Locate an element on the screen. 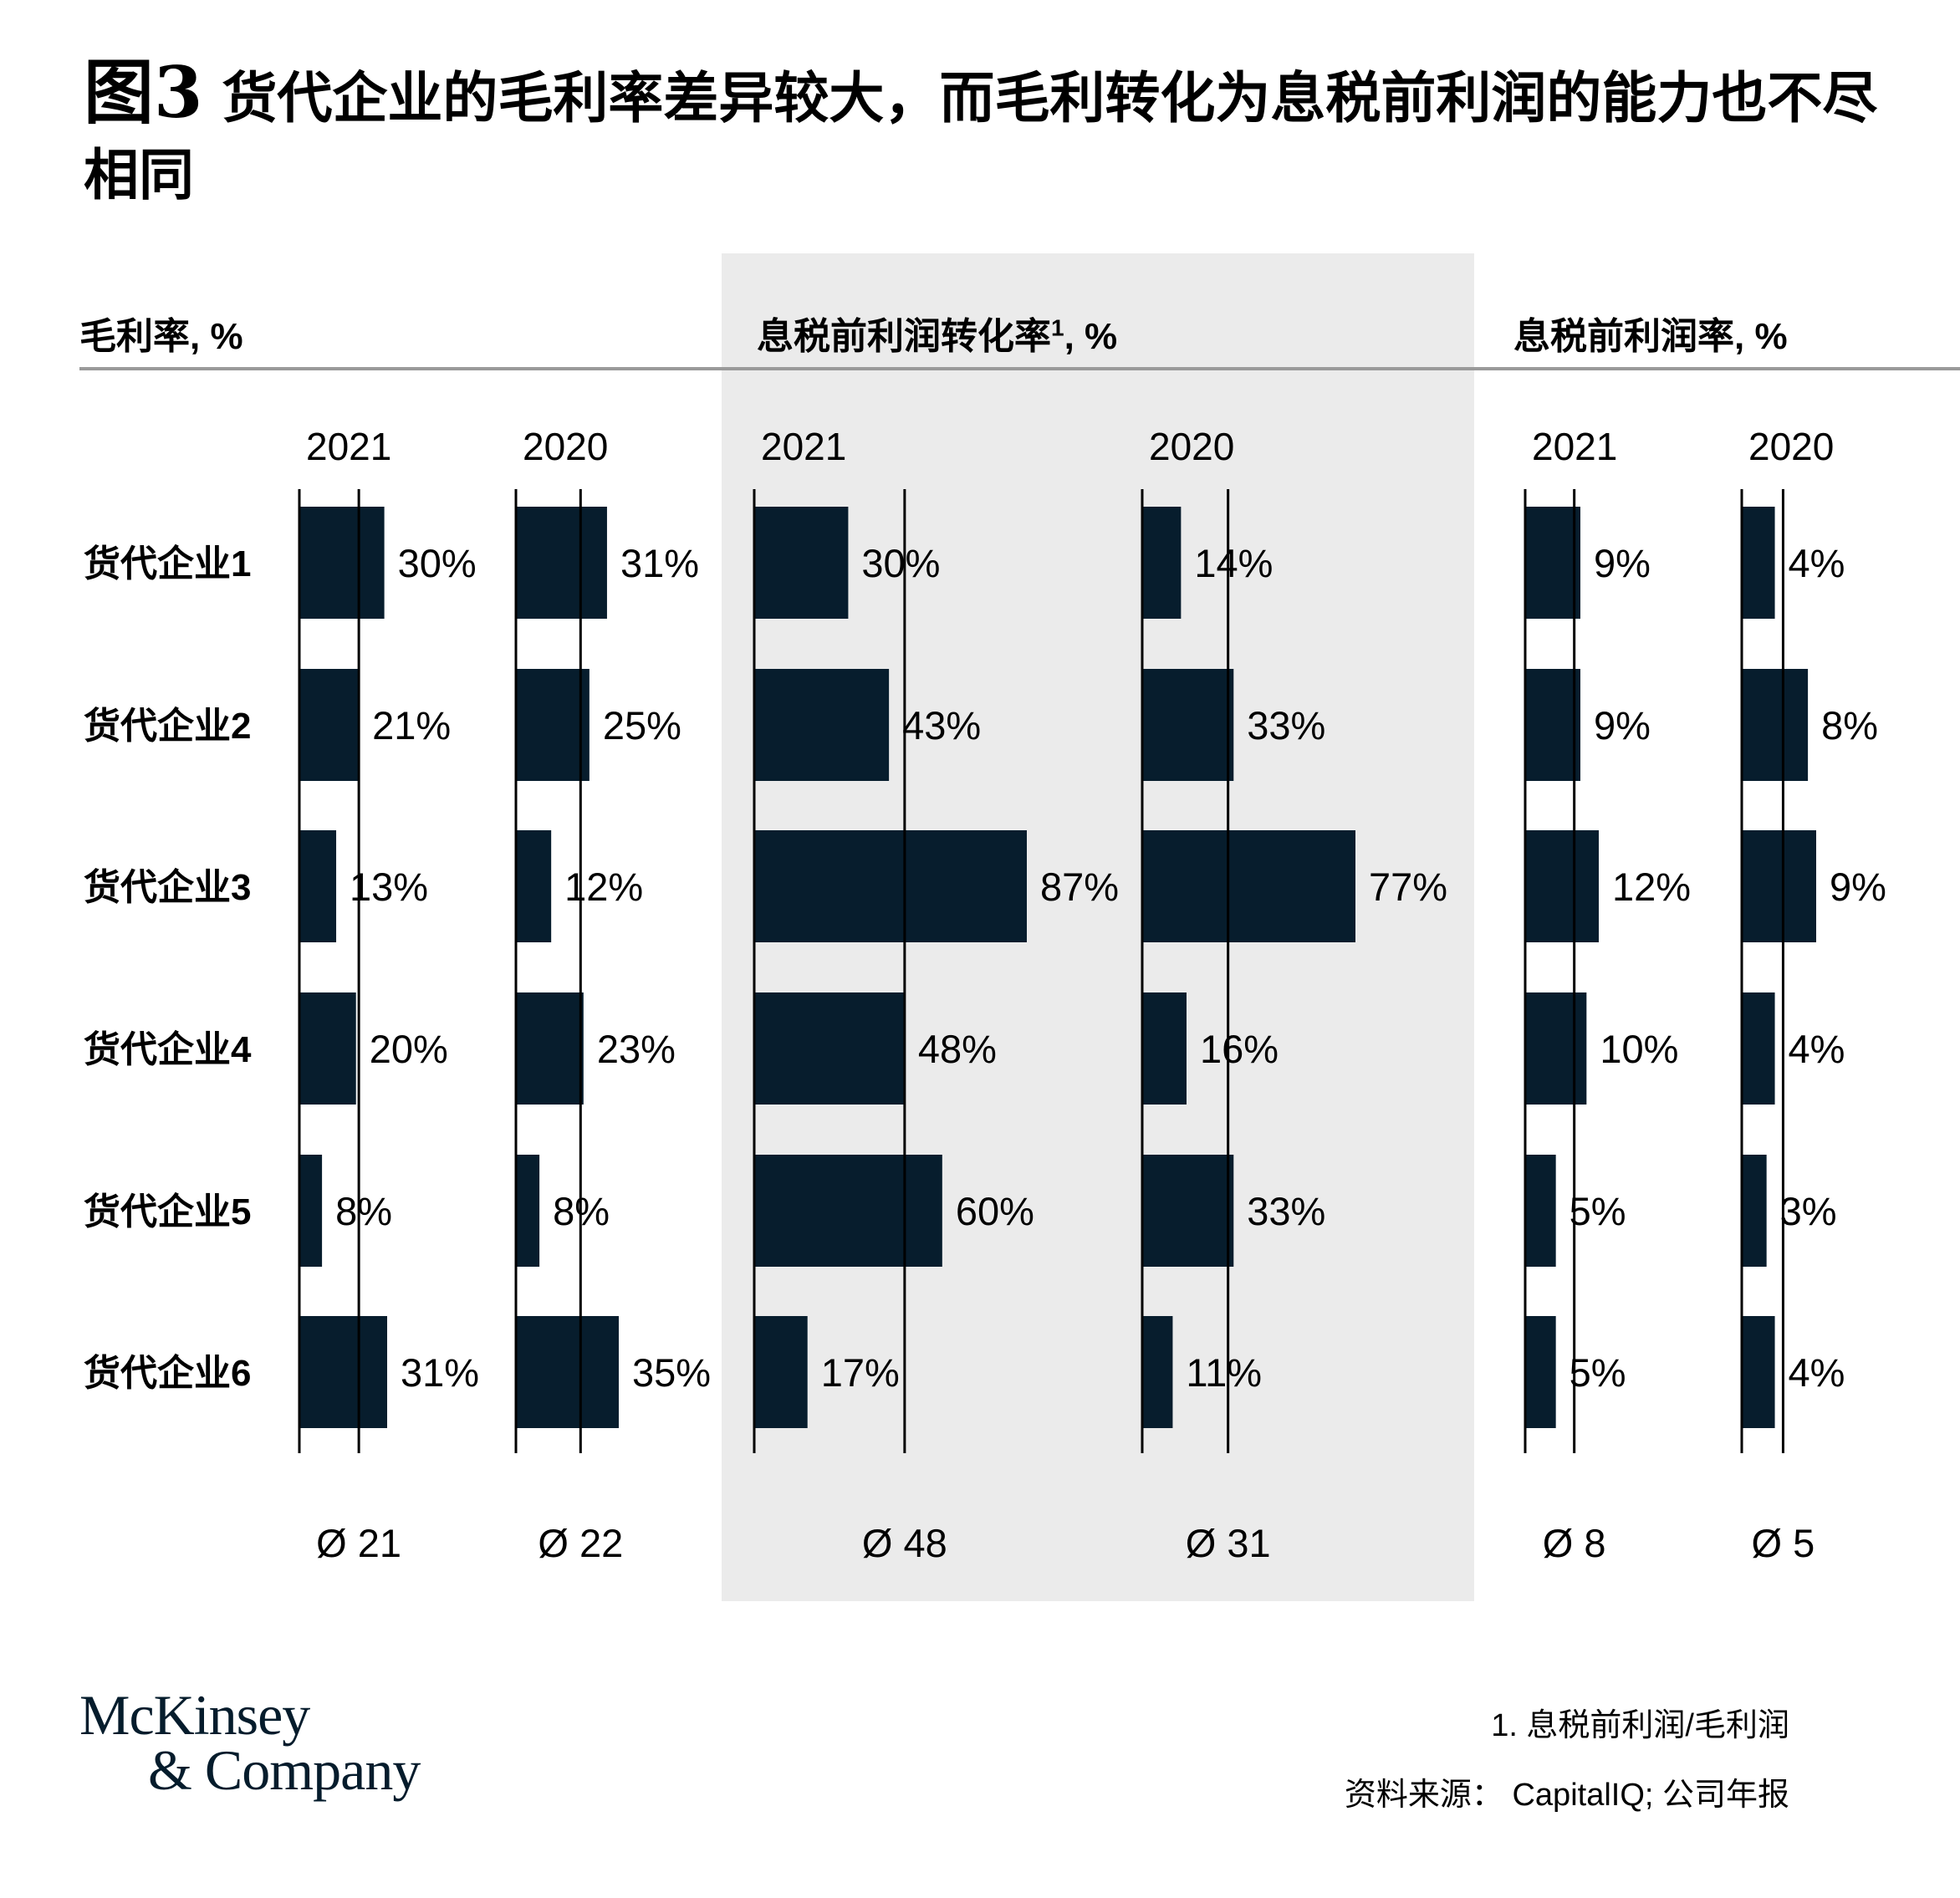 The width and height of the screenshot is (1960, 1898). bar-value-label: 48% is located at coordinates (957, 1049).